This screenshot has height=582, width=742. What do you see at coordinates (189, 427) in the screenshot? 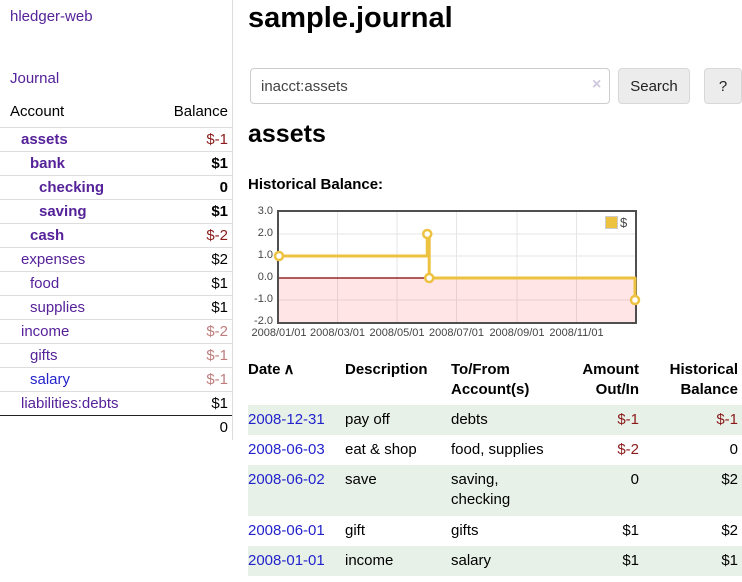
I see `total-balance: 0` at bounding box center [189, 427].